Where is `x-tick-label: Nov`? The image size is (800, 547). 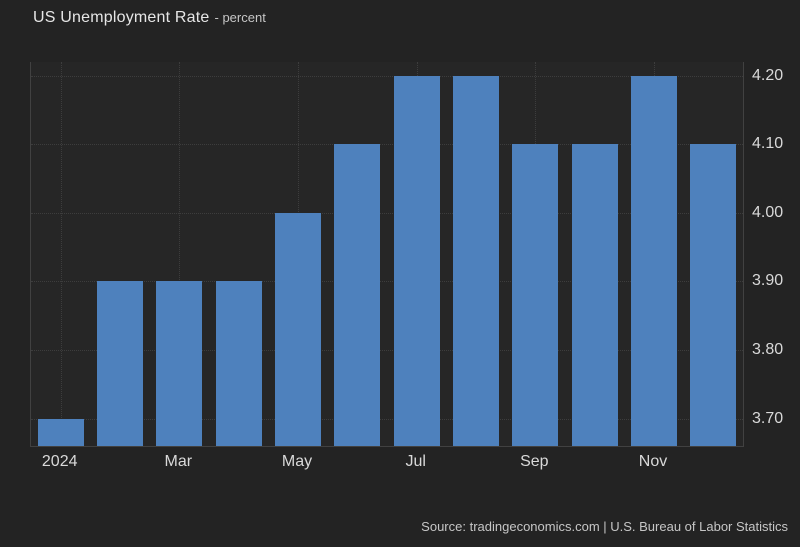
x-tick-label: Nov is located at coordinates (653, 461).